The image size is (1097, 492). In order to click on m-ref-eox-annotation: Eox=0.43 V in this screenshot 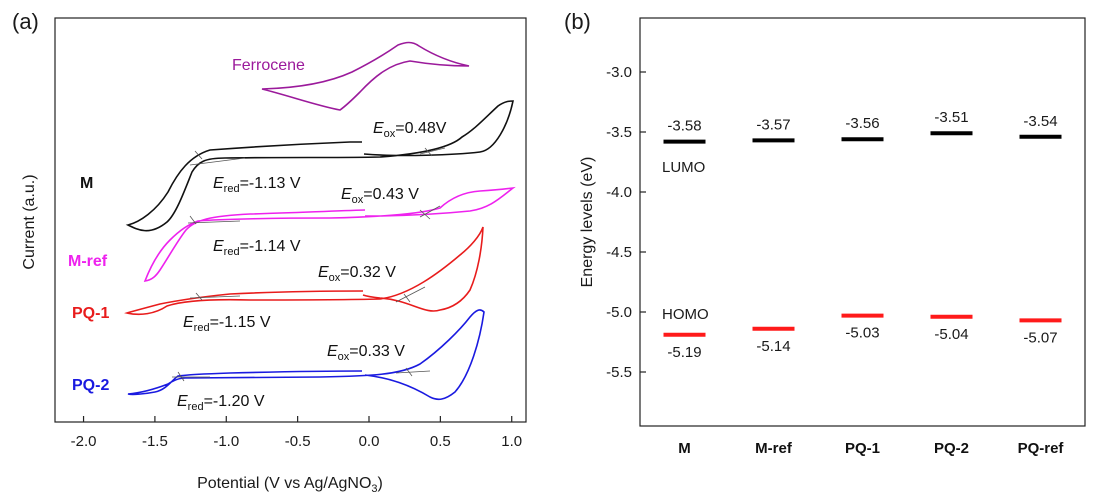, I will do `click(380, 196)`.